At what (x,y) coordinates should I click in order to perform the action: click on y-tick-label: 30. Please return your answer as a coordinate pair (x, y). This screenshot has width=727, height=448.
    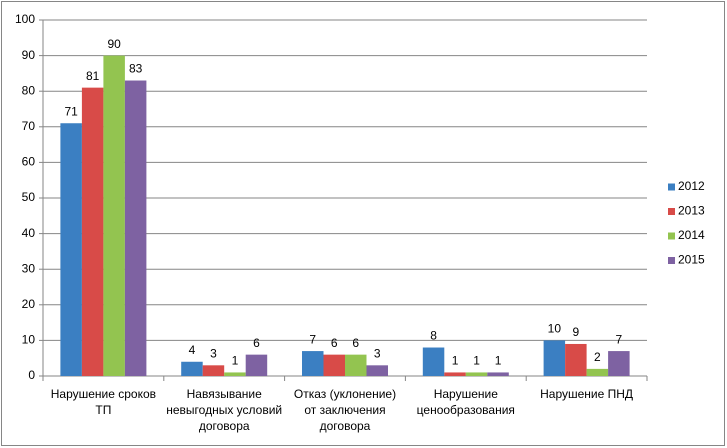
    Looking at the image, I should click on (29, 268).